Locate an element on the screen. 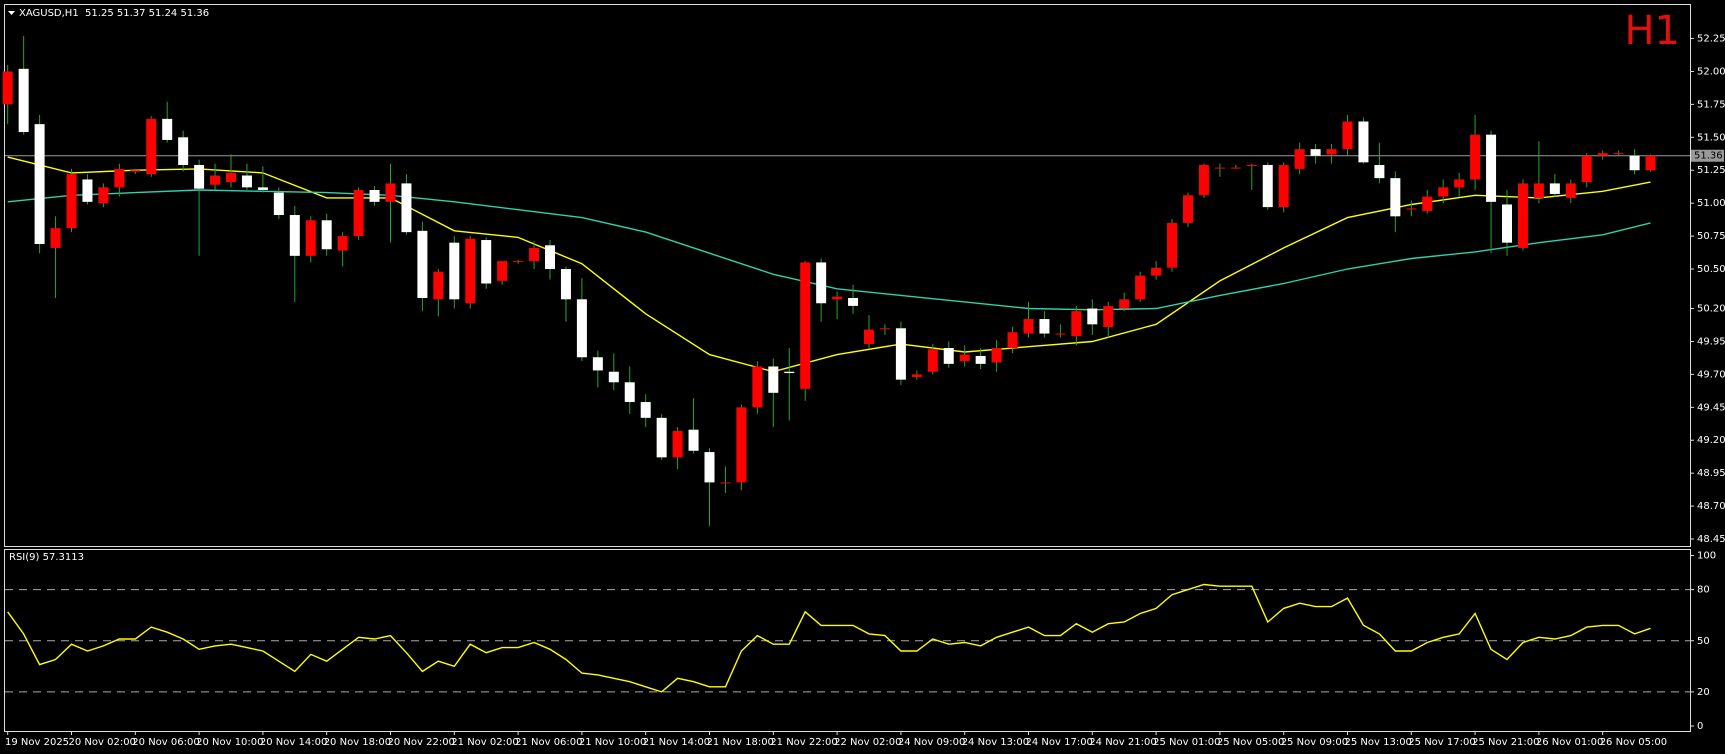 Image resolution: width=1725 pixels, height=754 pixels. x-tick-label: 24 Nov 17:00 is located at coordinates (1059, 742).